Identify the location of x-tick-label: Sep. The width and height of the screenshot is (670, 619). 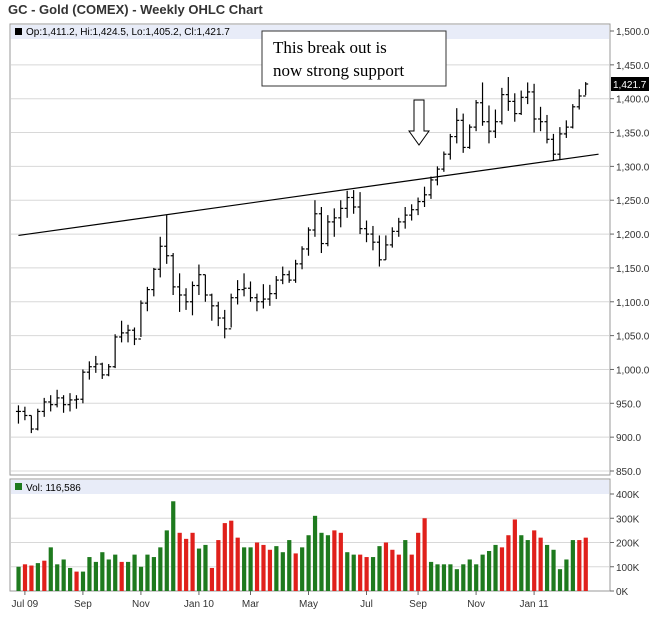
(418, 604).